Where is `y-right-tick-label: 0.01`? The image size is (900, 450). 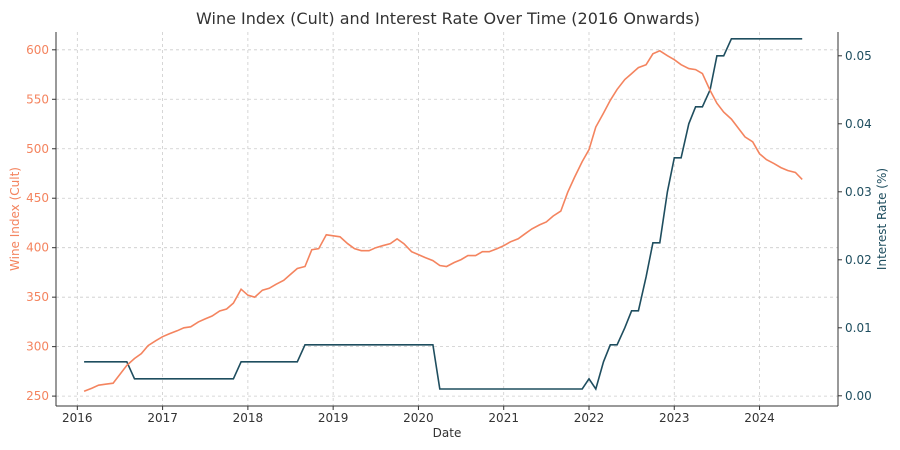 y-right-tick-label: 0.01 is located at coordinates (858, 328).